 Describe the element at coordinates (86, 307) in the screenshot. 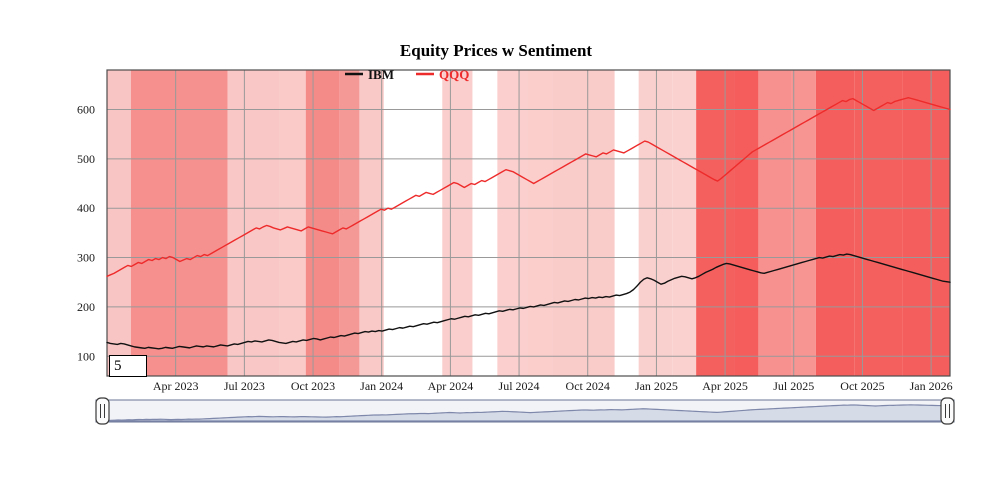

I see `y-tick-label: 200` at that location.